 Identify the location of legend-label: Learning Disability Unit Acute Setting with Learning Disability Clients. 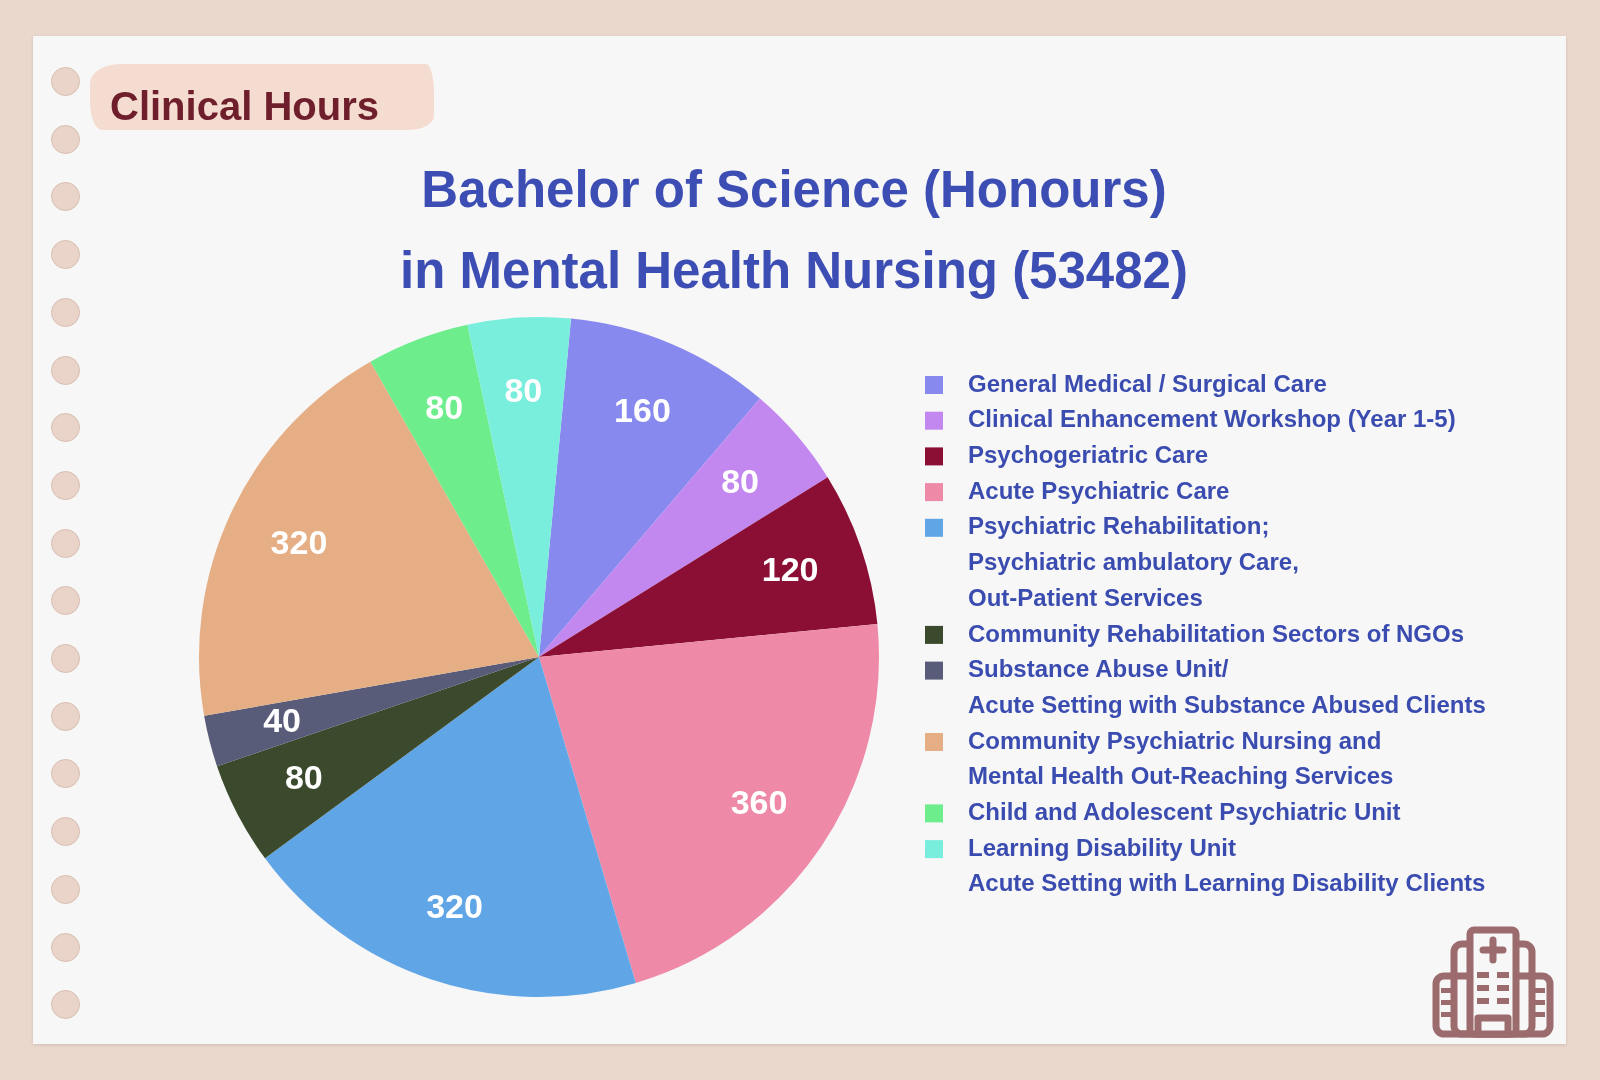
(1227, 865).